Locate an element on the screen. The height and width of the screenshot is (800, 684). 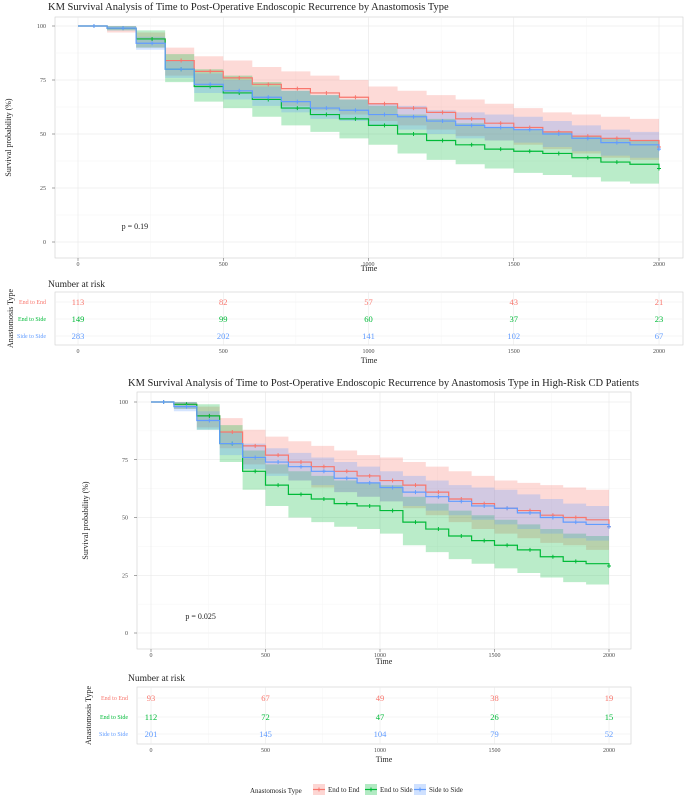
risk-count: 99 is located at coordinates (223, 319).